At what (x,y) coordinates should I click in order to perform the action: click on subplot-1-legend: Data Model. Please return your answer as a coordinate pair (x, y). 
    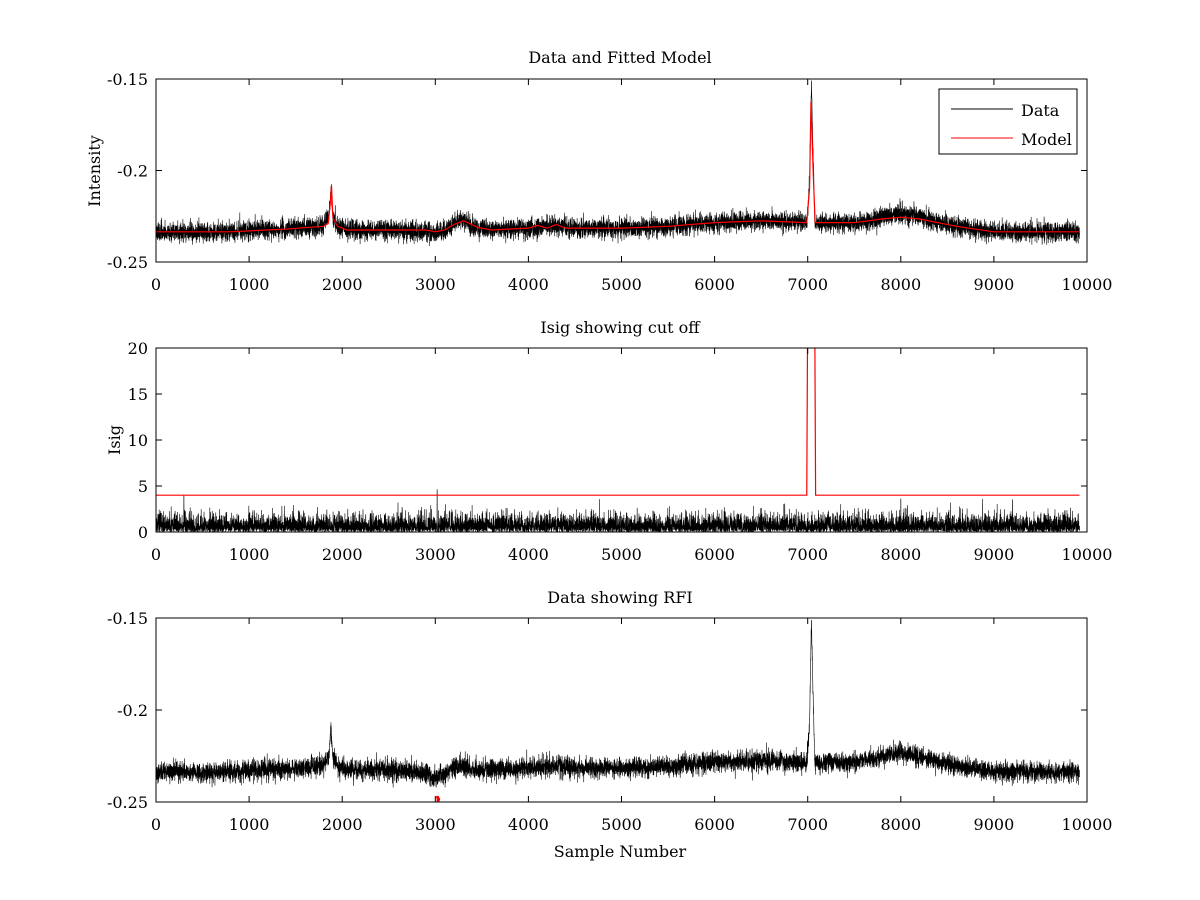
    Looking at the image, I should click on (1008, 121).